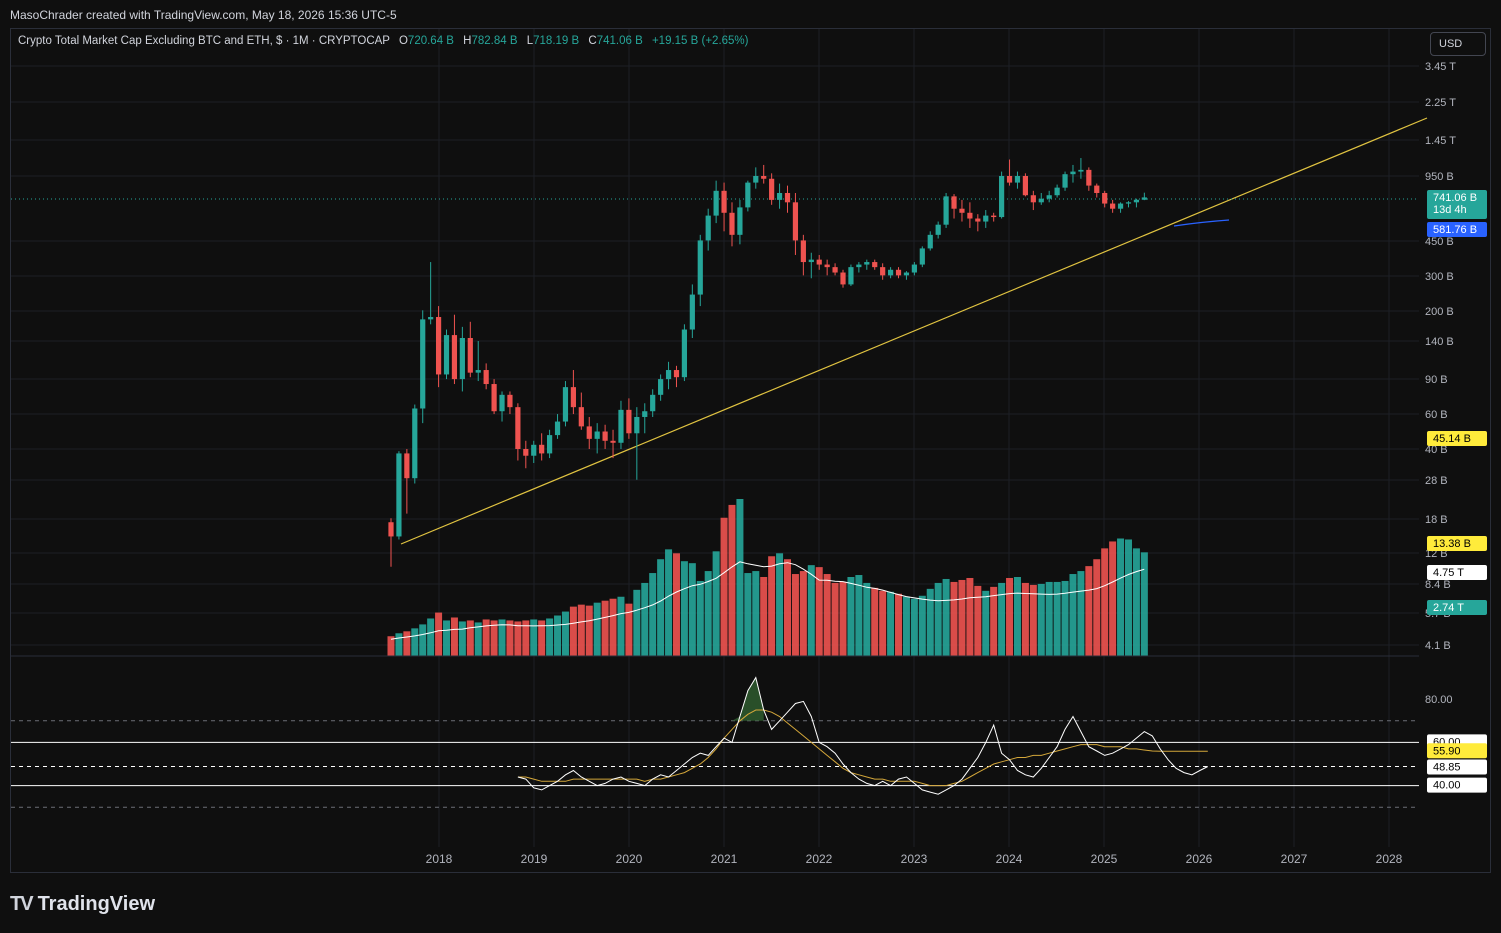 The image size is (1501, 933). Describe the element at coordinates (1455, 198) in the screenshot. I see `svg-text: 741.06 B` at that location.